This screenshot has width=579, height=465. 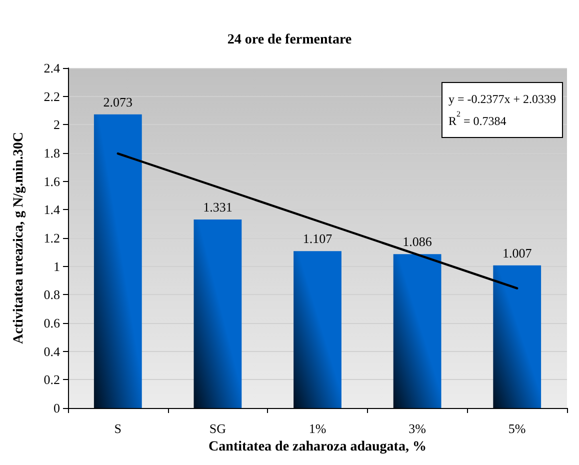 I want to click on x-tick-label: 3%, so click(x=417, y=428).